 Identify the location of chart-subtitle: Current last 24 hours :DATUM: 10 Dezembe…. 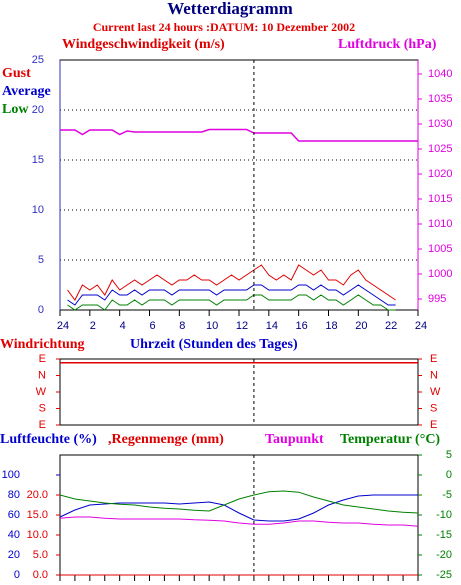
(224, 27).